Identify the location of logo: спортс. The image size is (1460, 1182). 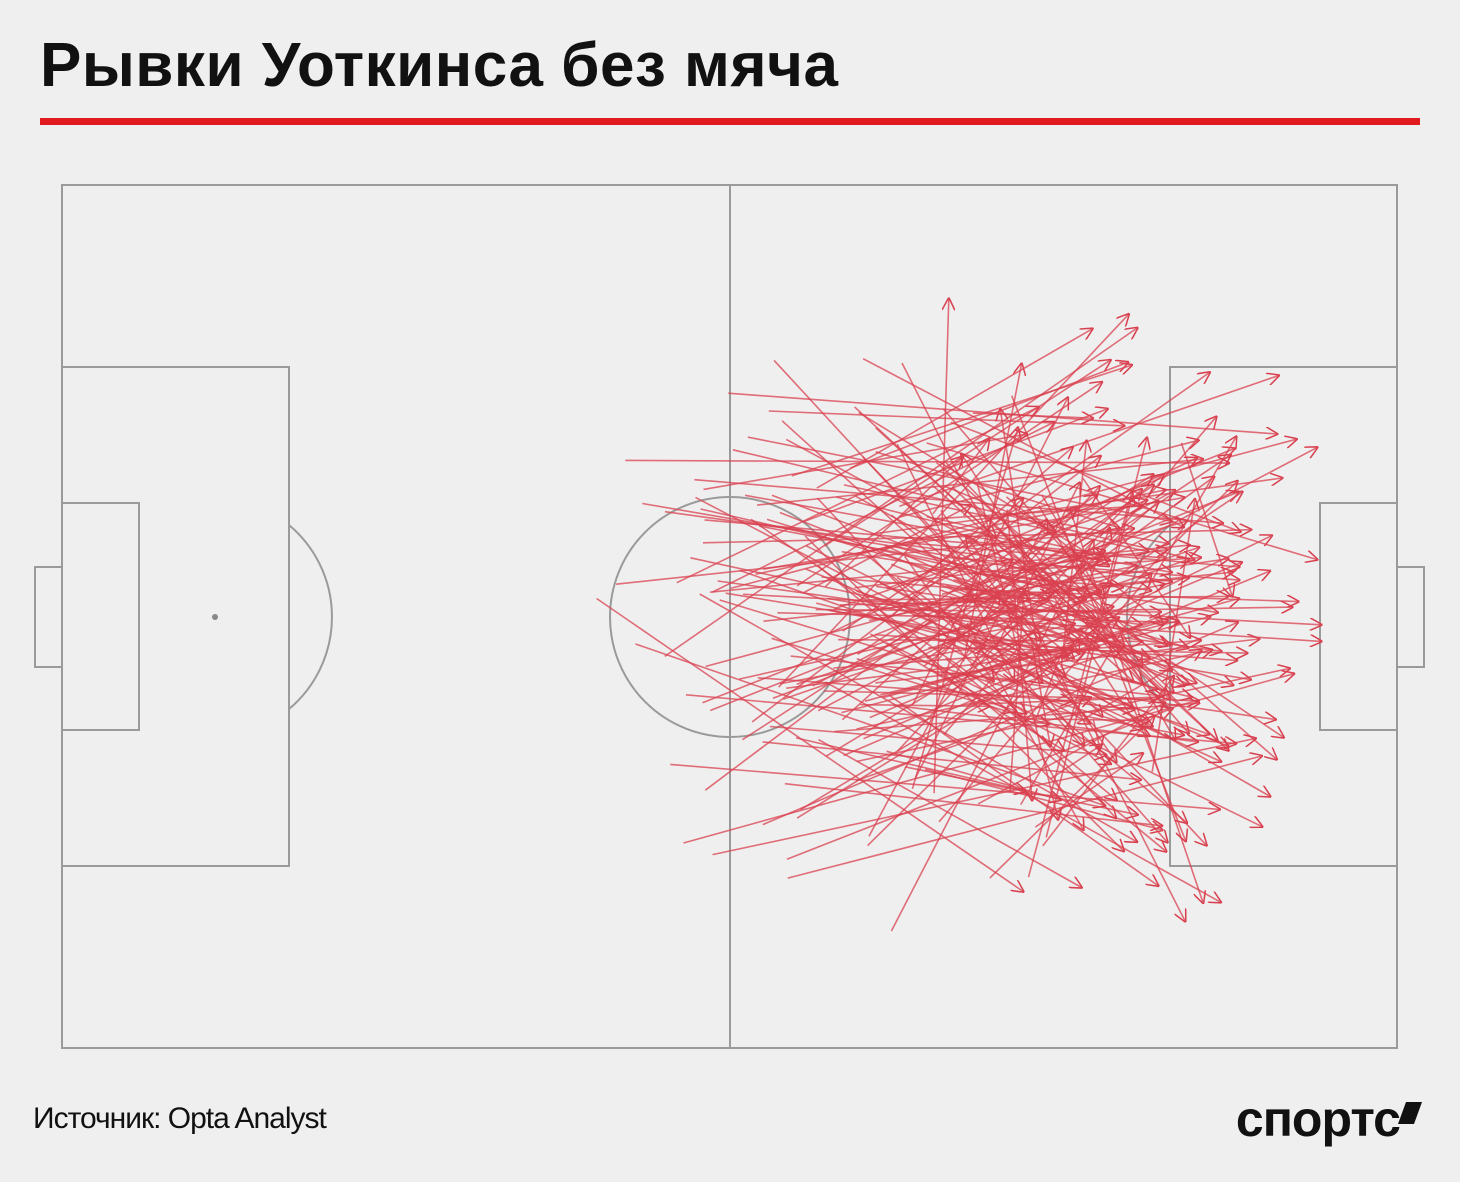
(1318, 1119).